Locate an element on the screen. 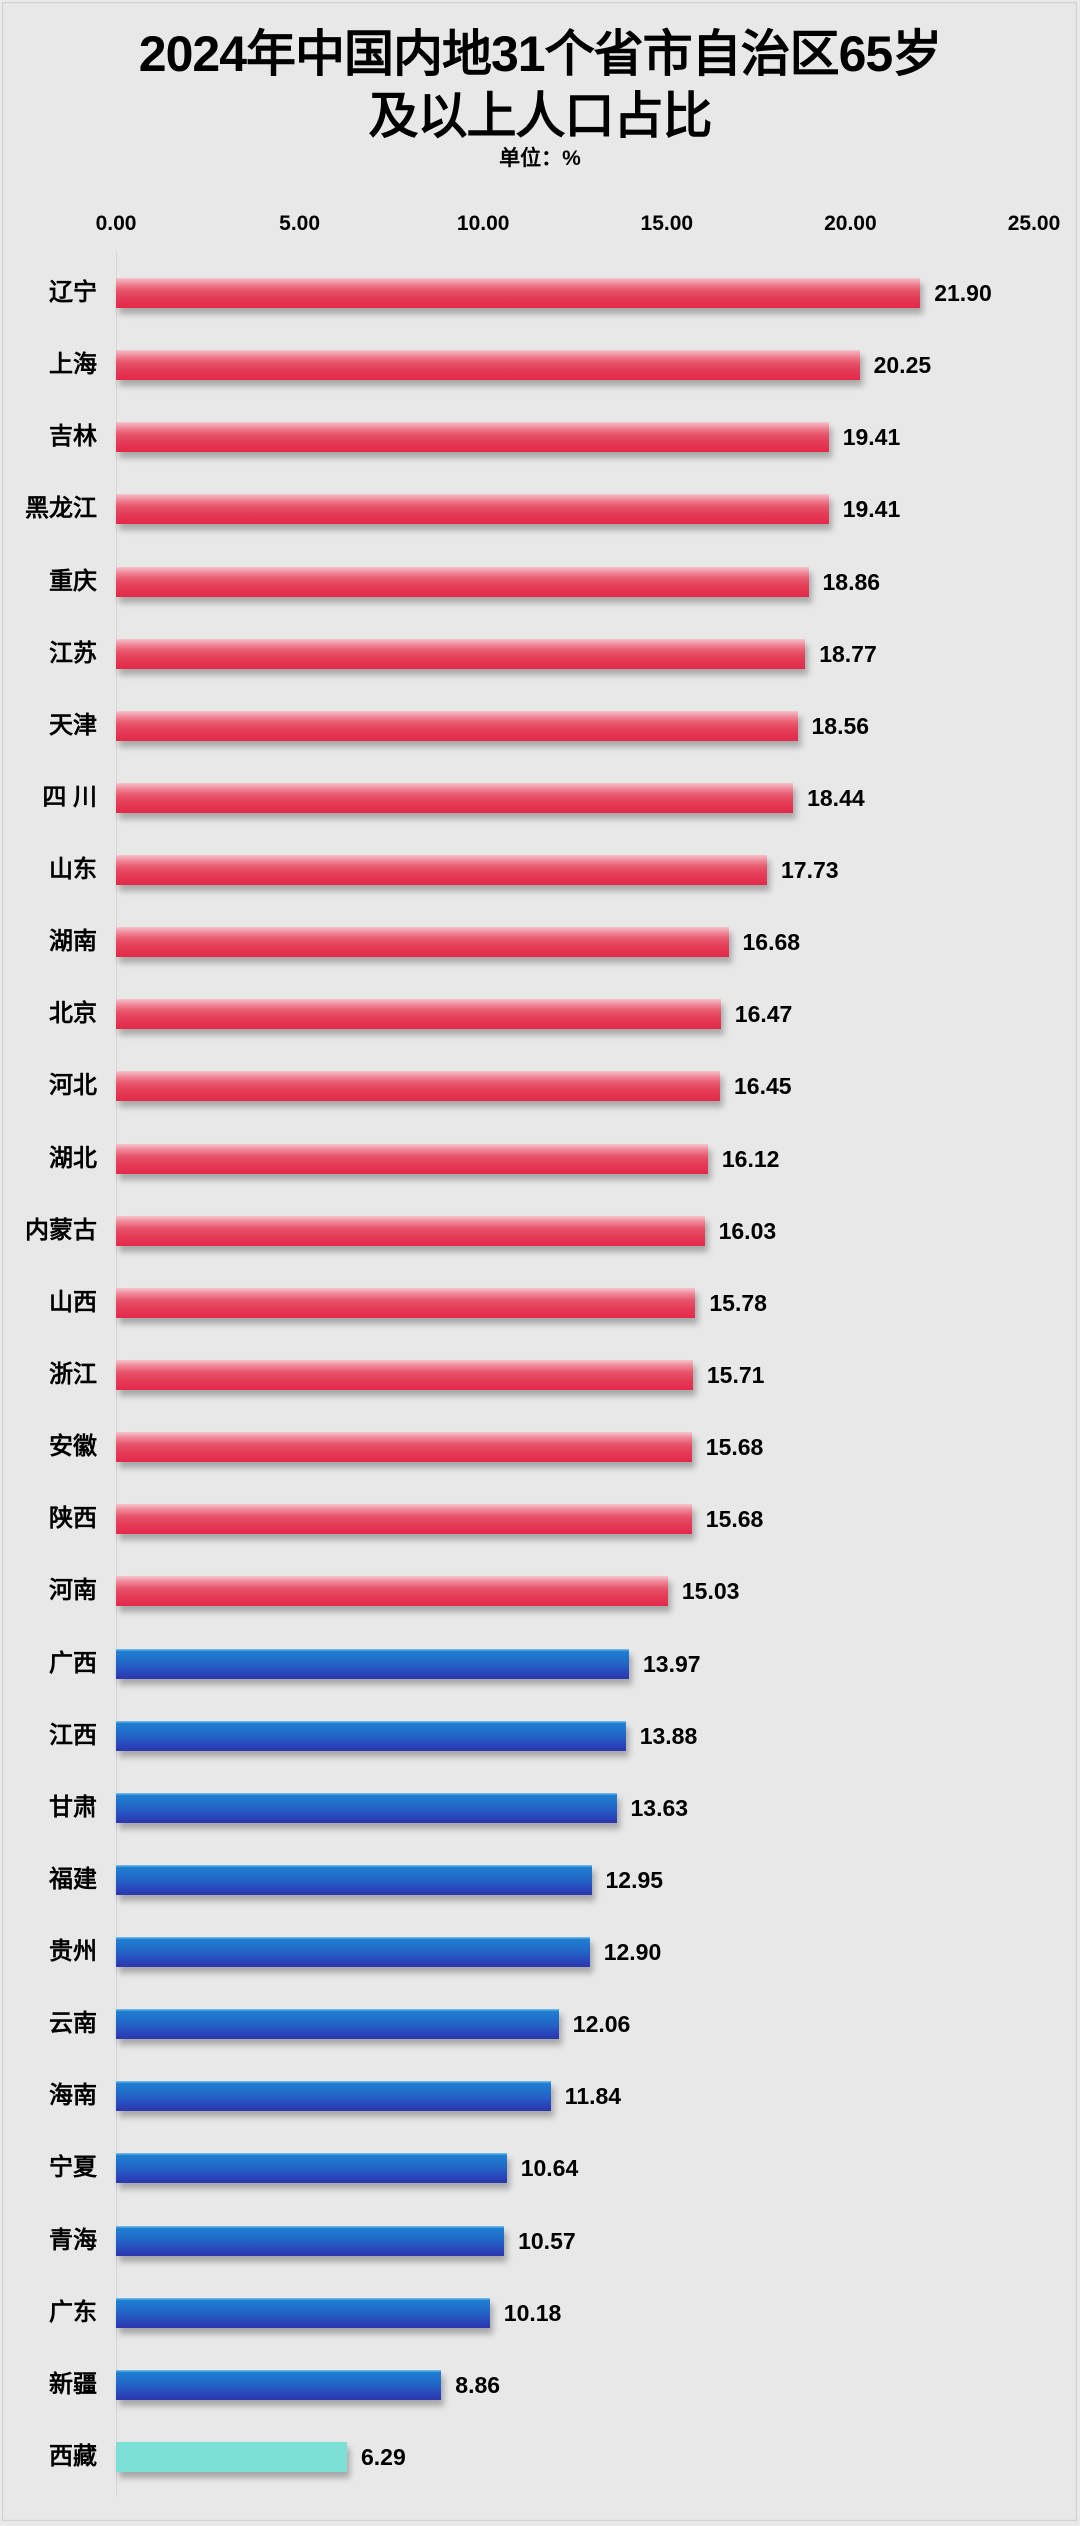 Image resolution: width=1080 pixels, height=2526 pixels. x-tick-10: 10.00 is located at coordinates (483, 223).